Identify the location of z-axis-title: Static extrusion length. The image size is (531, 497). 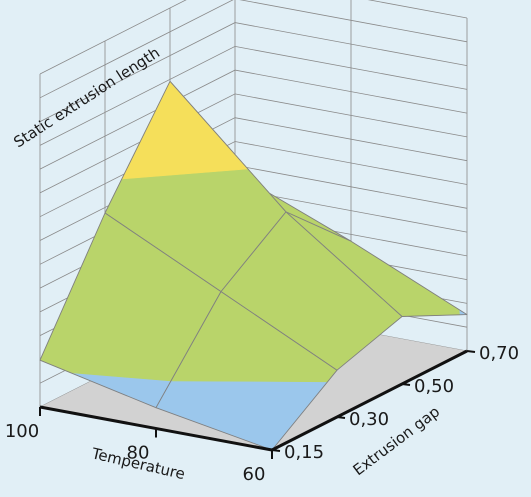
(86, 97).